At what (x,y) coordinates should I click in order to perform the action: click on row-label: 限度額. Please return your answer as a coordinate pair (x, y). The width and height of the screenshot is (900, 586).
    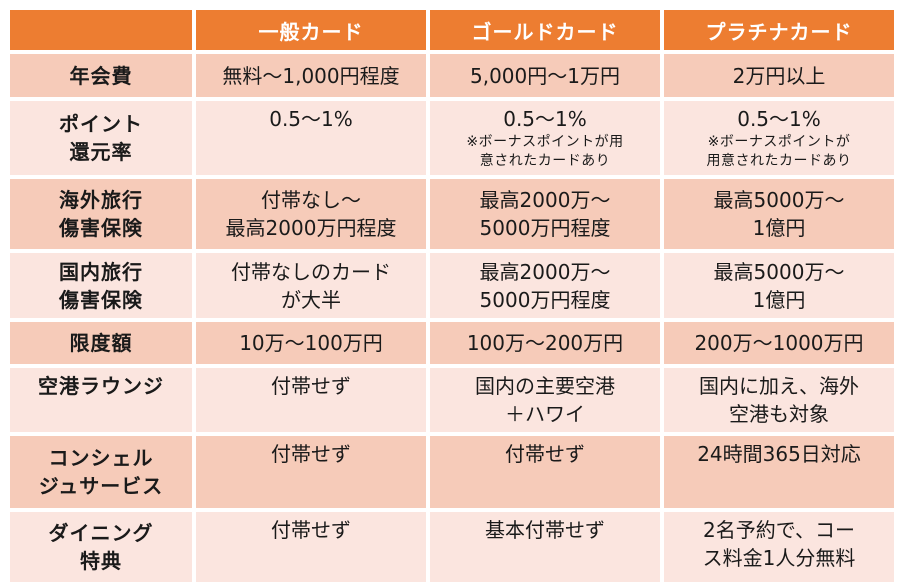
    Looking at the image, I should click on (101, 343).